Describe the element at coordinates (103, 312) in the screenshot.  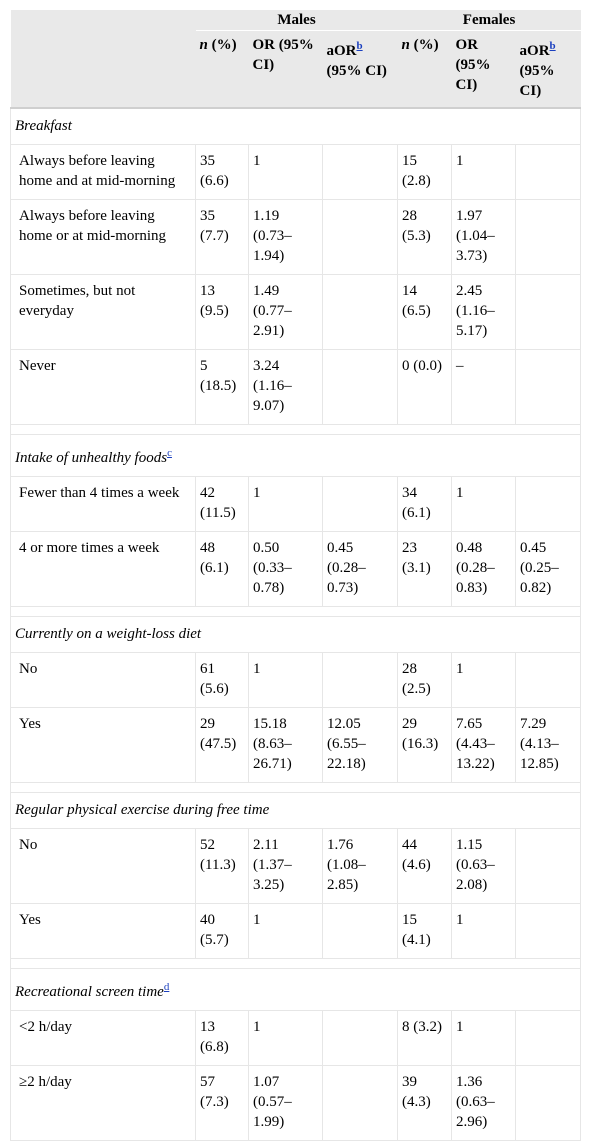
I see `row-label: Sometimes, but not everyday` at that location.